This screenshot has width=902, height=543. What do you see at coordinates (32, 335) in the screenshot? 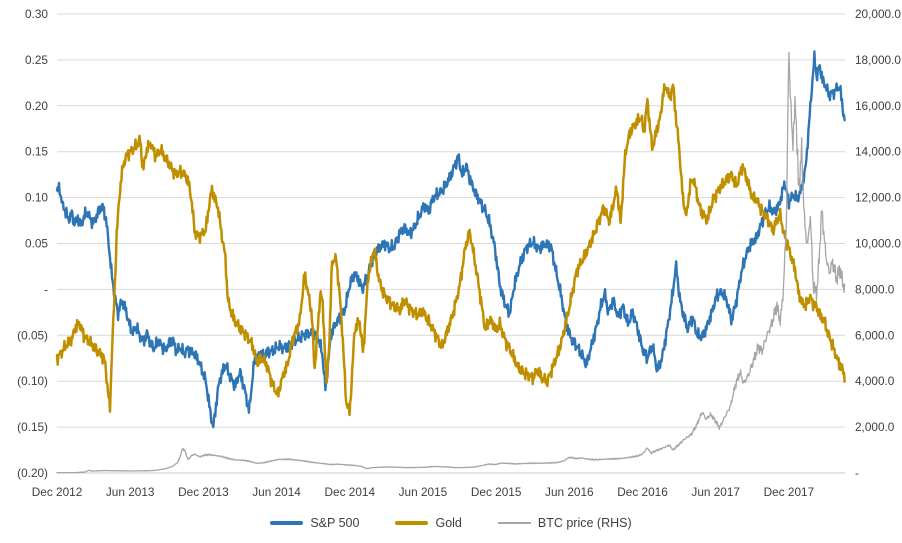
I see `svg-text: (0.05)` at bounding box center [32, 335].